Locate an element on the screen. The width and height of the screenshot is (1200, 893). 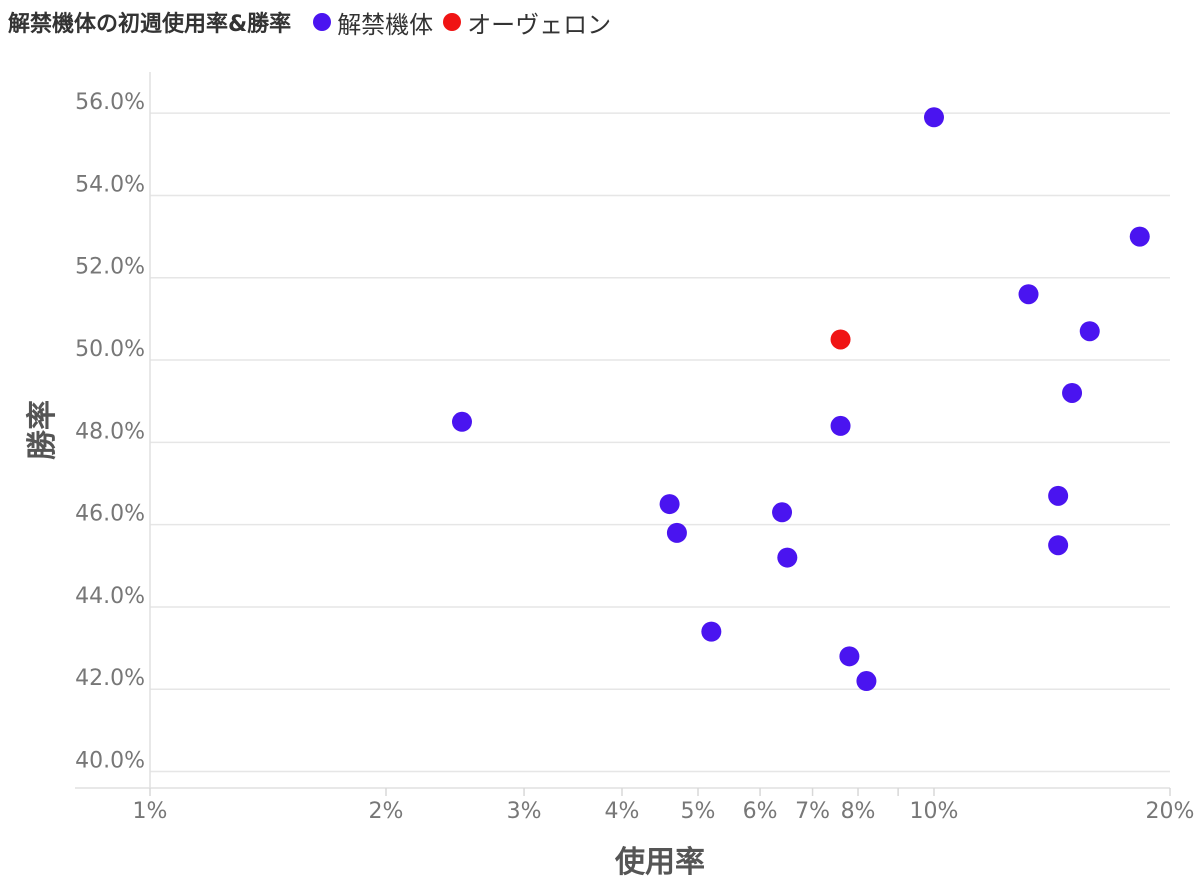
legend-item-unlocked: 解禁機体 is located at coordinates (373, 22).